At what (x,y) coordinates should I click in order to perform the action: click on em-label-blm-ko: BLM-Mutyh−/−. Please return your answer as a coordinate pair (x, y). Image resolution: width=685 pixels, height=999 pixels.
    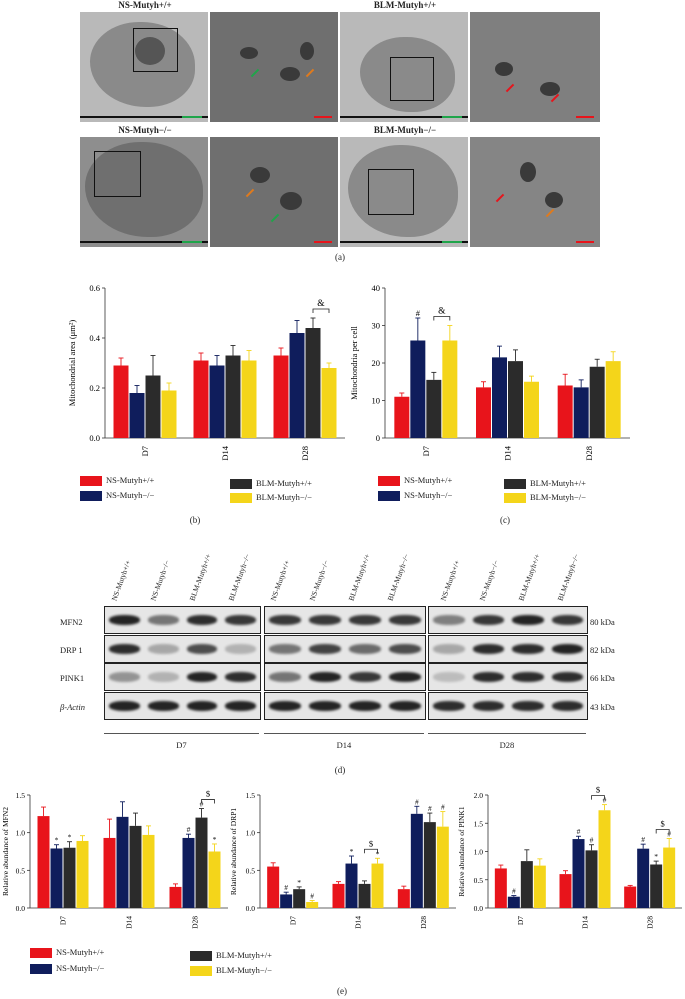
    Looking at the image, I should click on (405, 130).